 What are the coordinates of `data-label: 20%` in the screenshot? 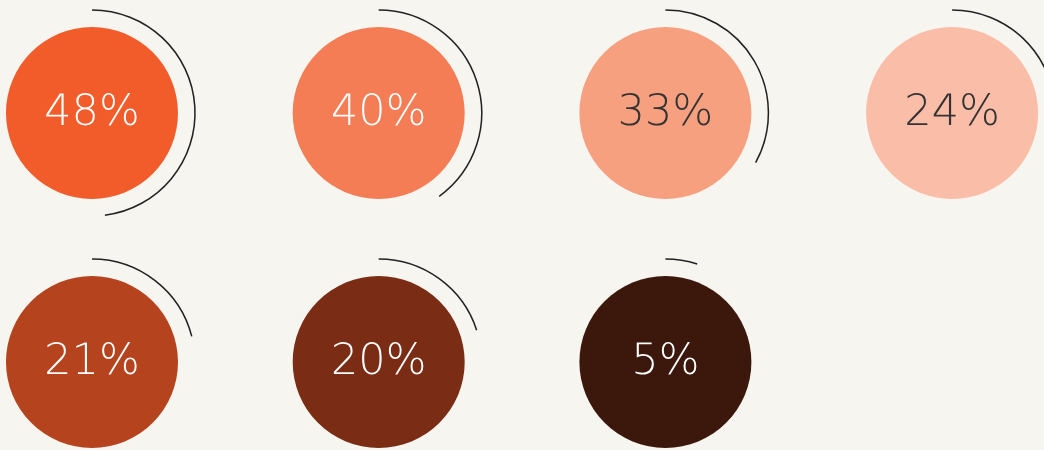 It's located at (378, 358).